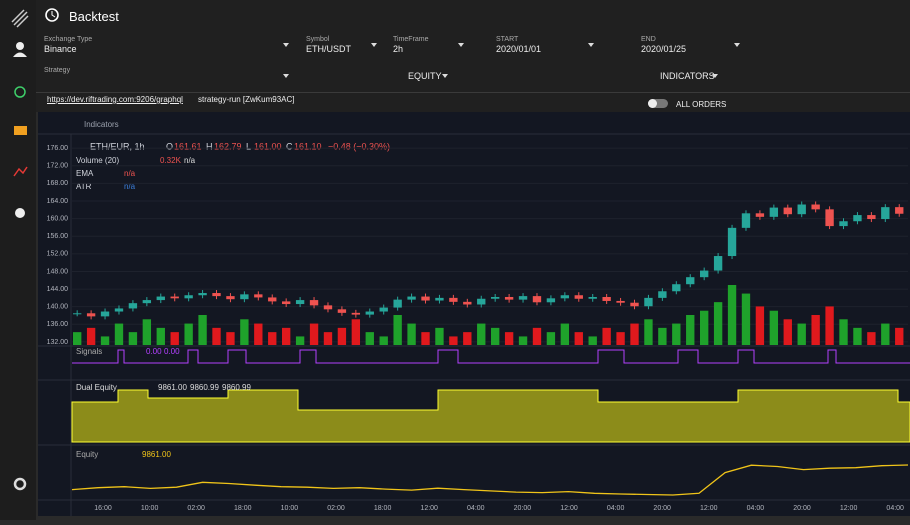  I want to click on toolbar-indicators: Indicators, so click(101, 124).